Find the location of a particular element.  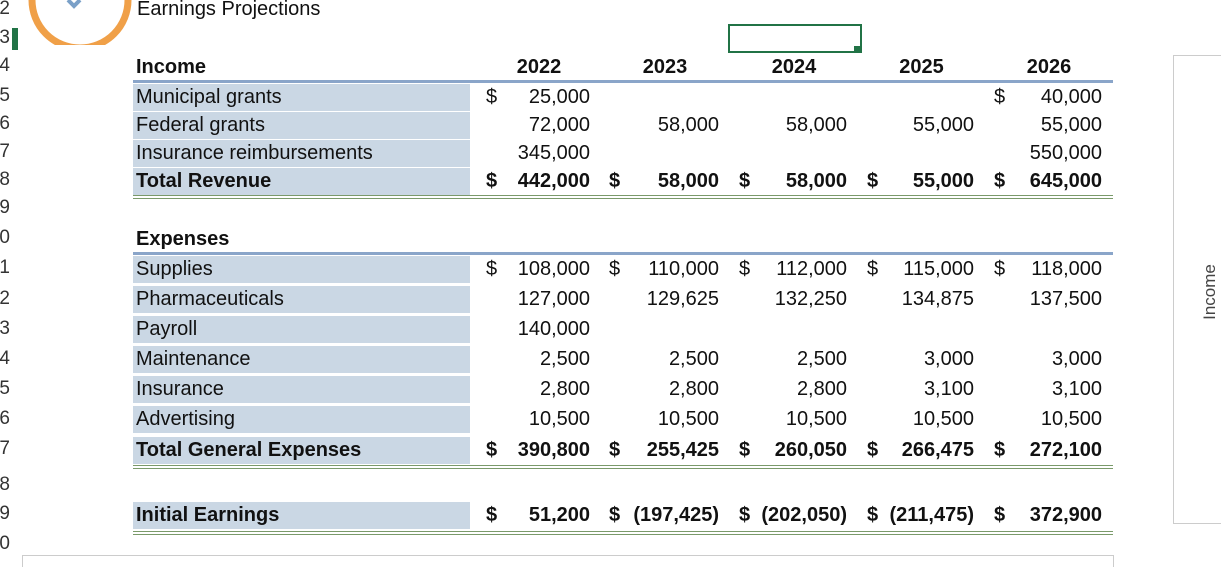

row-label: Supplies is located at coordinates (301, 269).